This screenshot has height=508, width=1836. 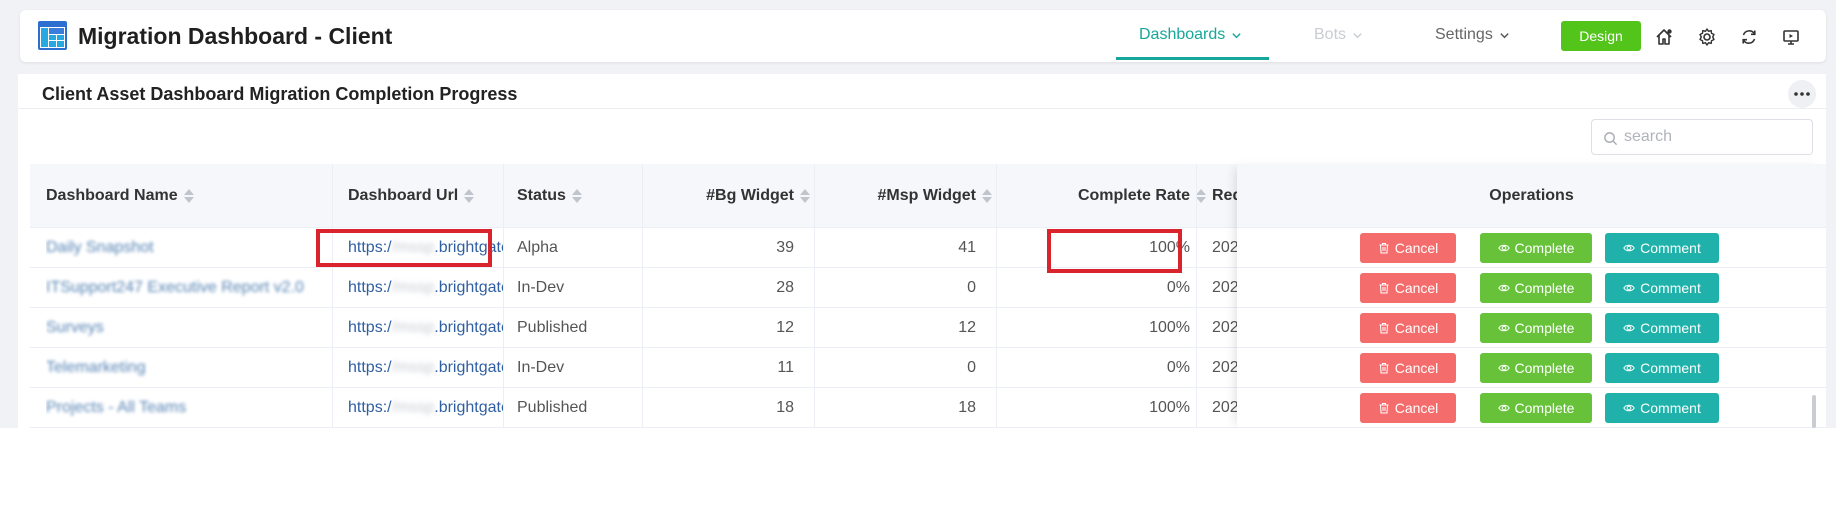 I want to click on home-icon, so click(x=1664, y=37).